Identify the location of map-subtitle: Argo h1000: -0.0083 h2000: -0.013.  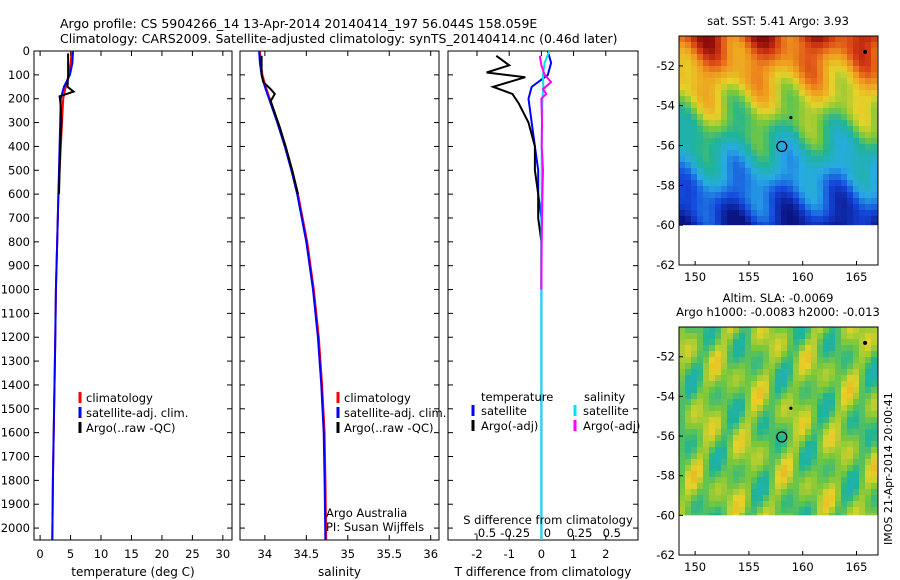
(778, 312).